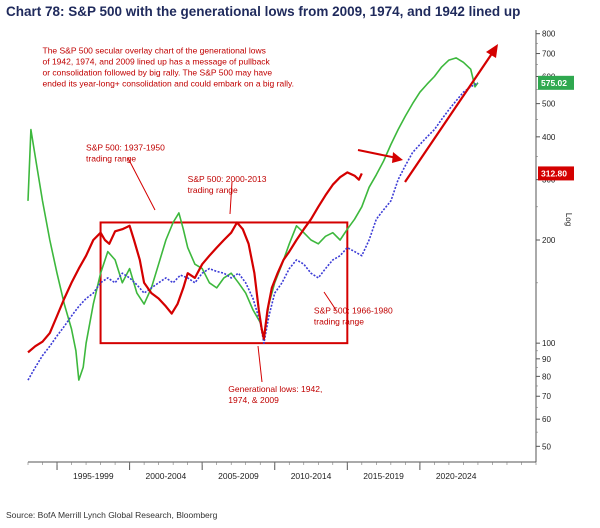 This screenshot has height=528, width=600. What do you see at coordinates (549, 343) in the screenshot?
I see `y-tick-label: 100` at bounding box center [549, 343].